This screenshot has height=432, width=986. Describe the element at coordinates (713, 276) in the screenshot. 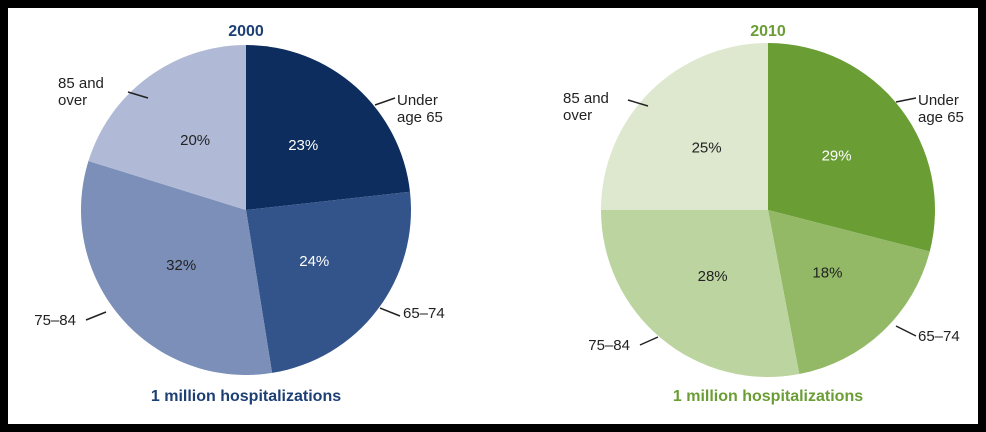

I see `value-label: 28%` at that location.